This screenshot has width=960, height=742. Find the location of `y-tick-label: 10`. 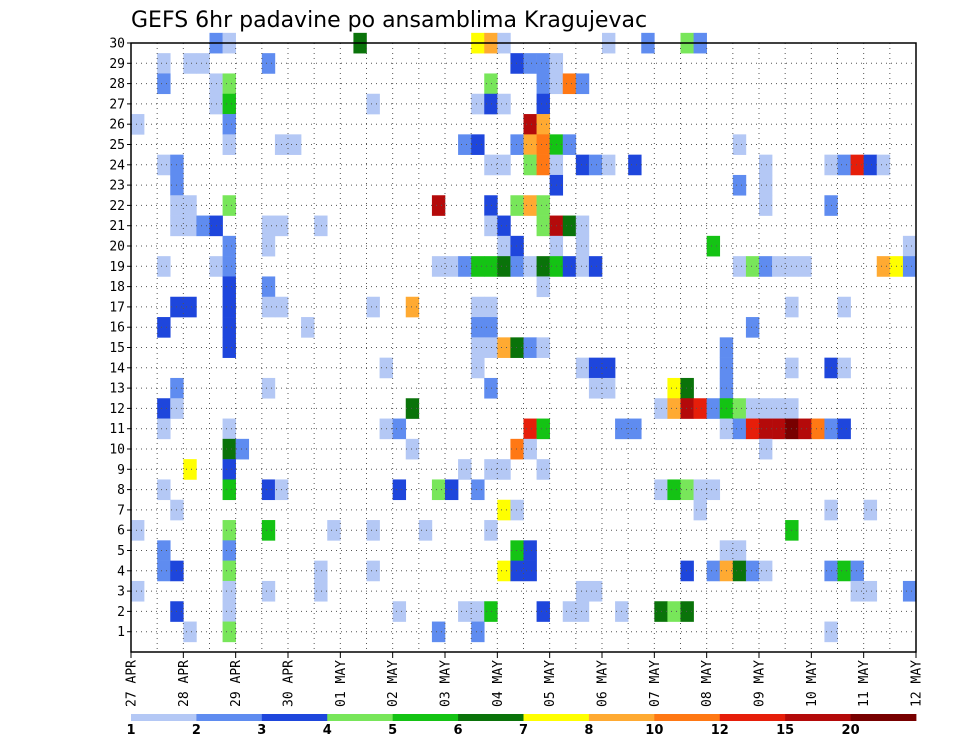

y-tick-label: 10 is located at coordinates (117, 450).